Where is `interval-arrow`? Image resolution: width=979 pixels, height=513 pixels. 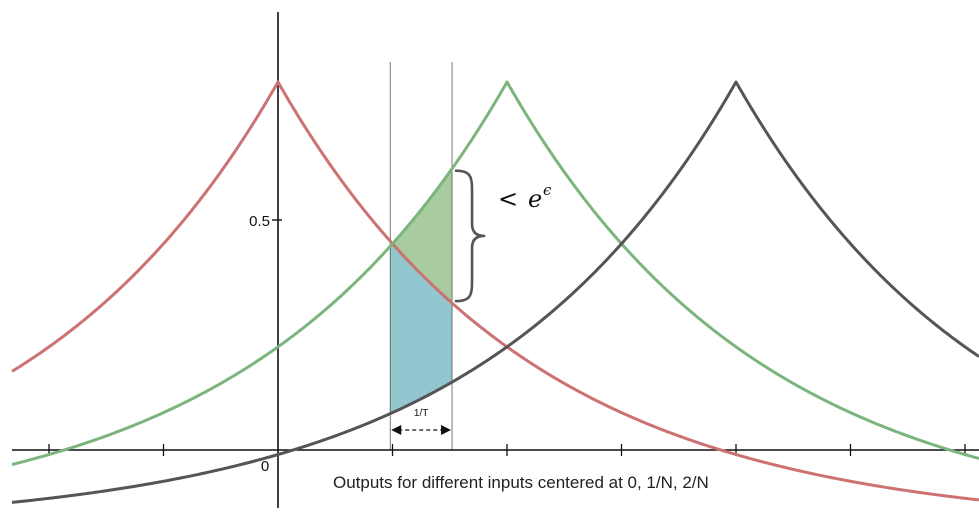
interval-arrow is located at coordinates (421, 430).